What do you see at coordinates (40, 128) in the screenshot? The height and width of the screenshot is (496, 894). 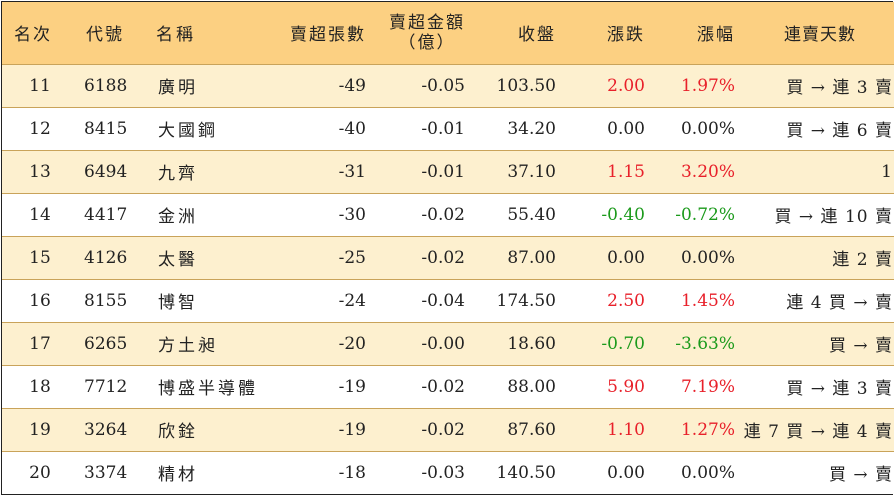 I see `rank-cell: 12` at bounding box center [40, 128].